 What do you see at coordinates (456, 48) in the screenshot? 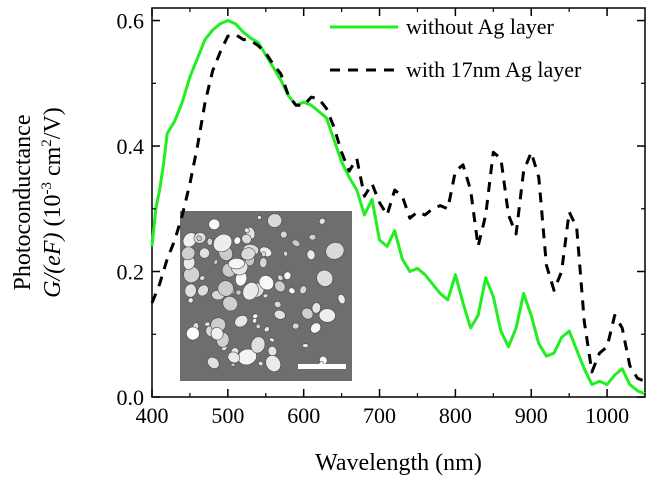
I see `legend: without Ag layer with 17nm Ag layer` at bounding box center [456, 48].